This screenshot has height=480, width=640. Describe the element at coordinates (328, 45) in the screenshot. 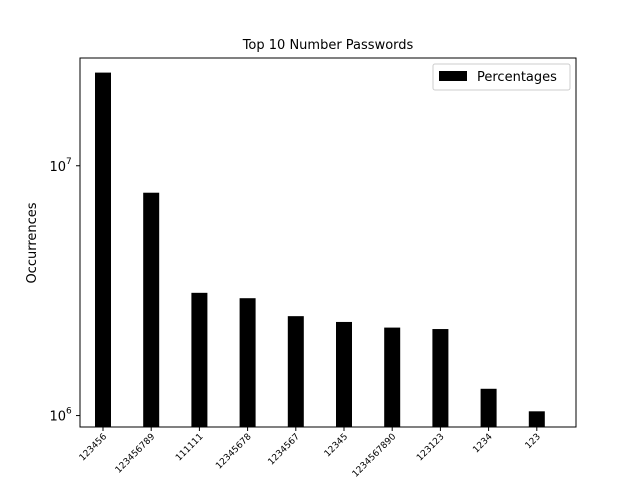

I see `chart-title: Top 10 Number Passwords` at that location.